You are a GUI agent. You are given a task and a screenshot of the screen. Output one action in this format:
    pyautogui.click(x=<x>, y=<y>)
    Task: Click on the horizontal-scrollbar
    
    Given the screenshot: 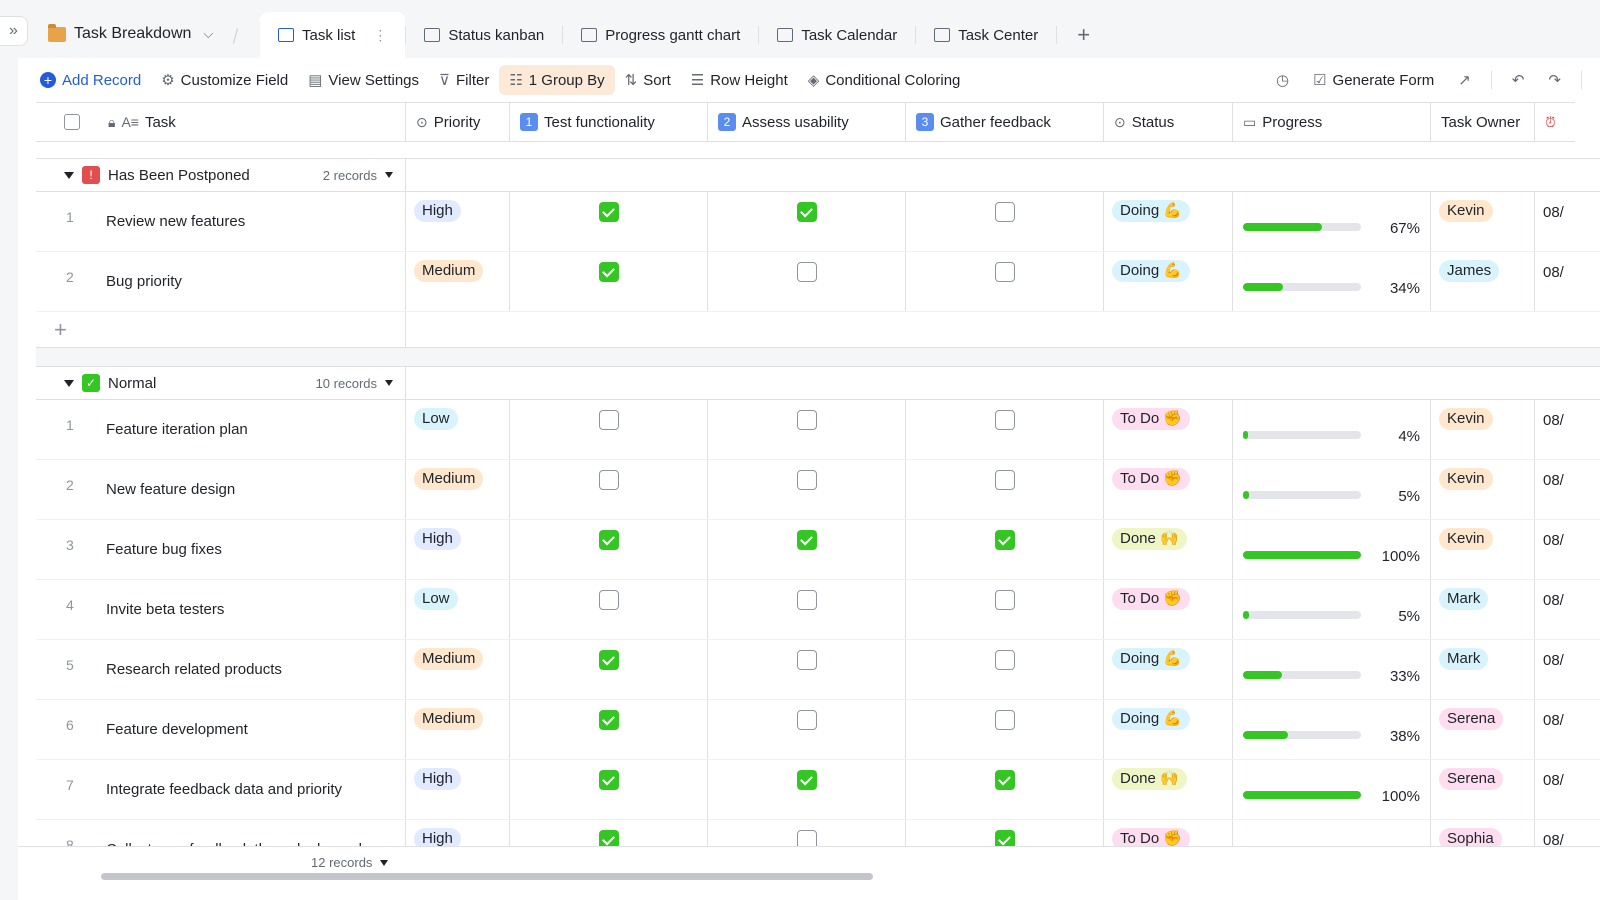 What is the action you would take?
    pyautogui.click(x=487, y=876)
    